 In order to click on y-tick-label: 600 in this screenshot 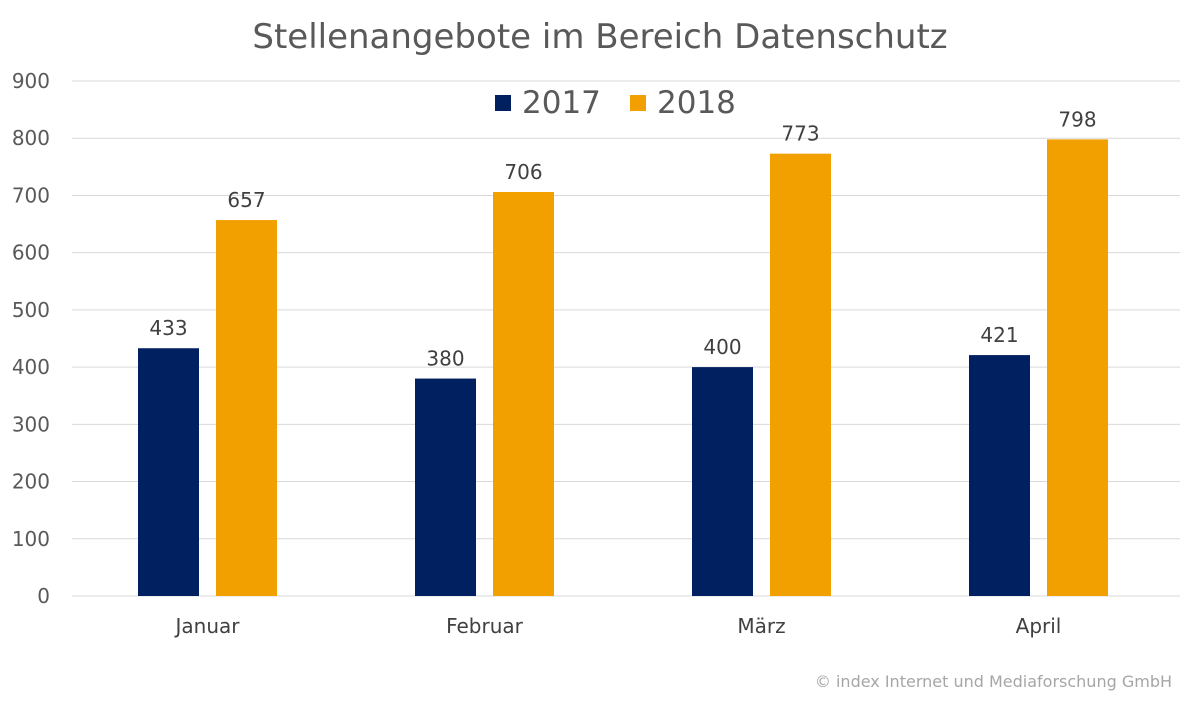, I will do `click(31, 253)`.